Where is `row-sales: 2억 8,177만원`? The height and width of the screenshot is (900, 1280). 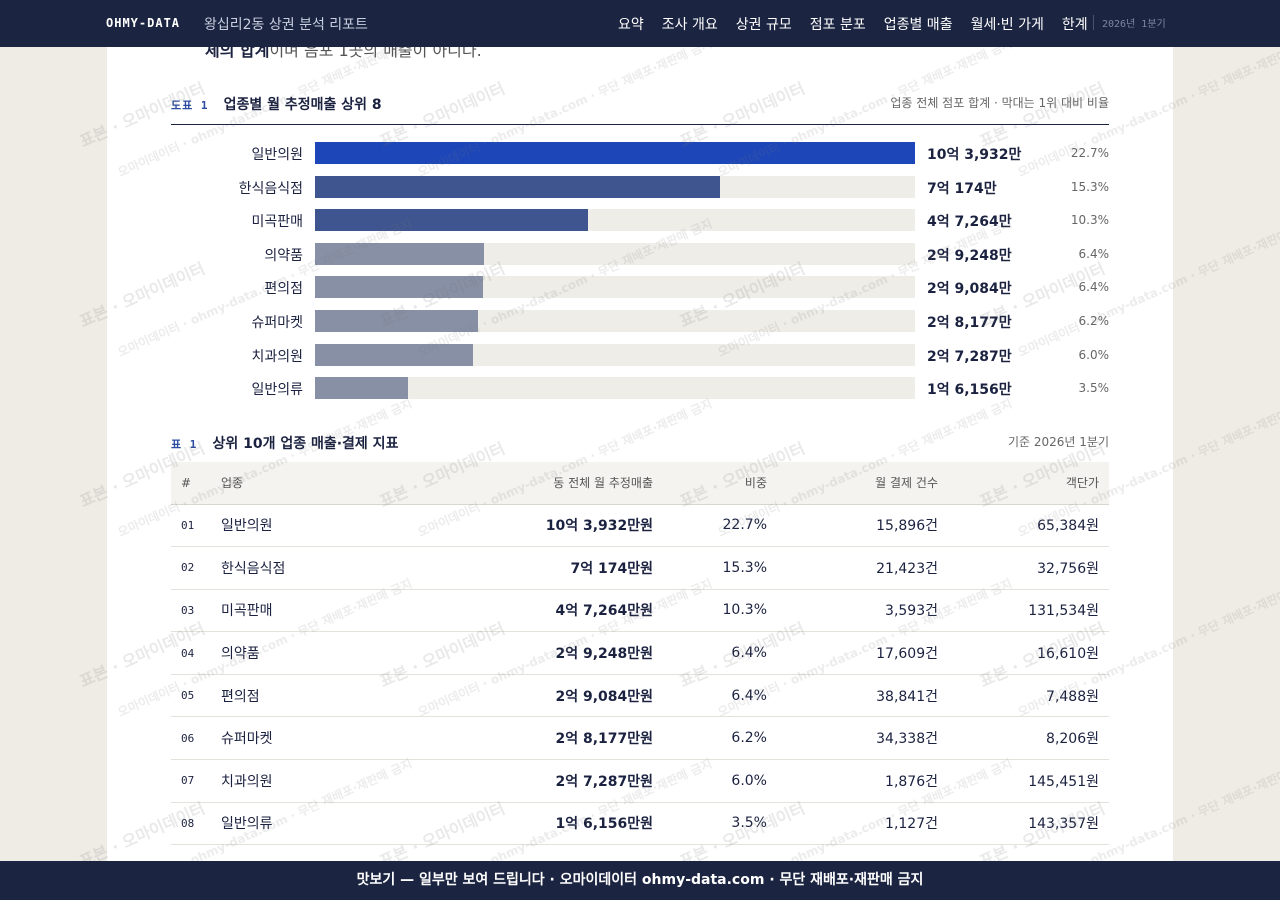 row-sales: 2억 8,177만원 is located at coordinates (527, 738).